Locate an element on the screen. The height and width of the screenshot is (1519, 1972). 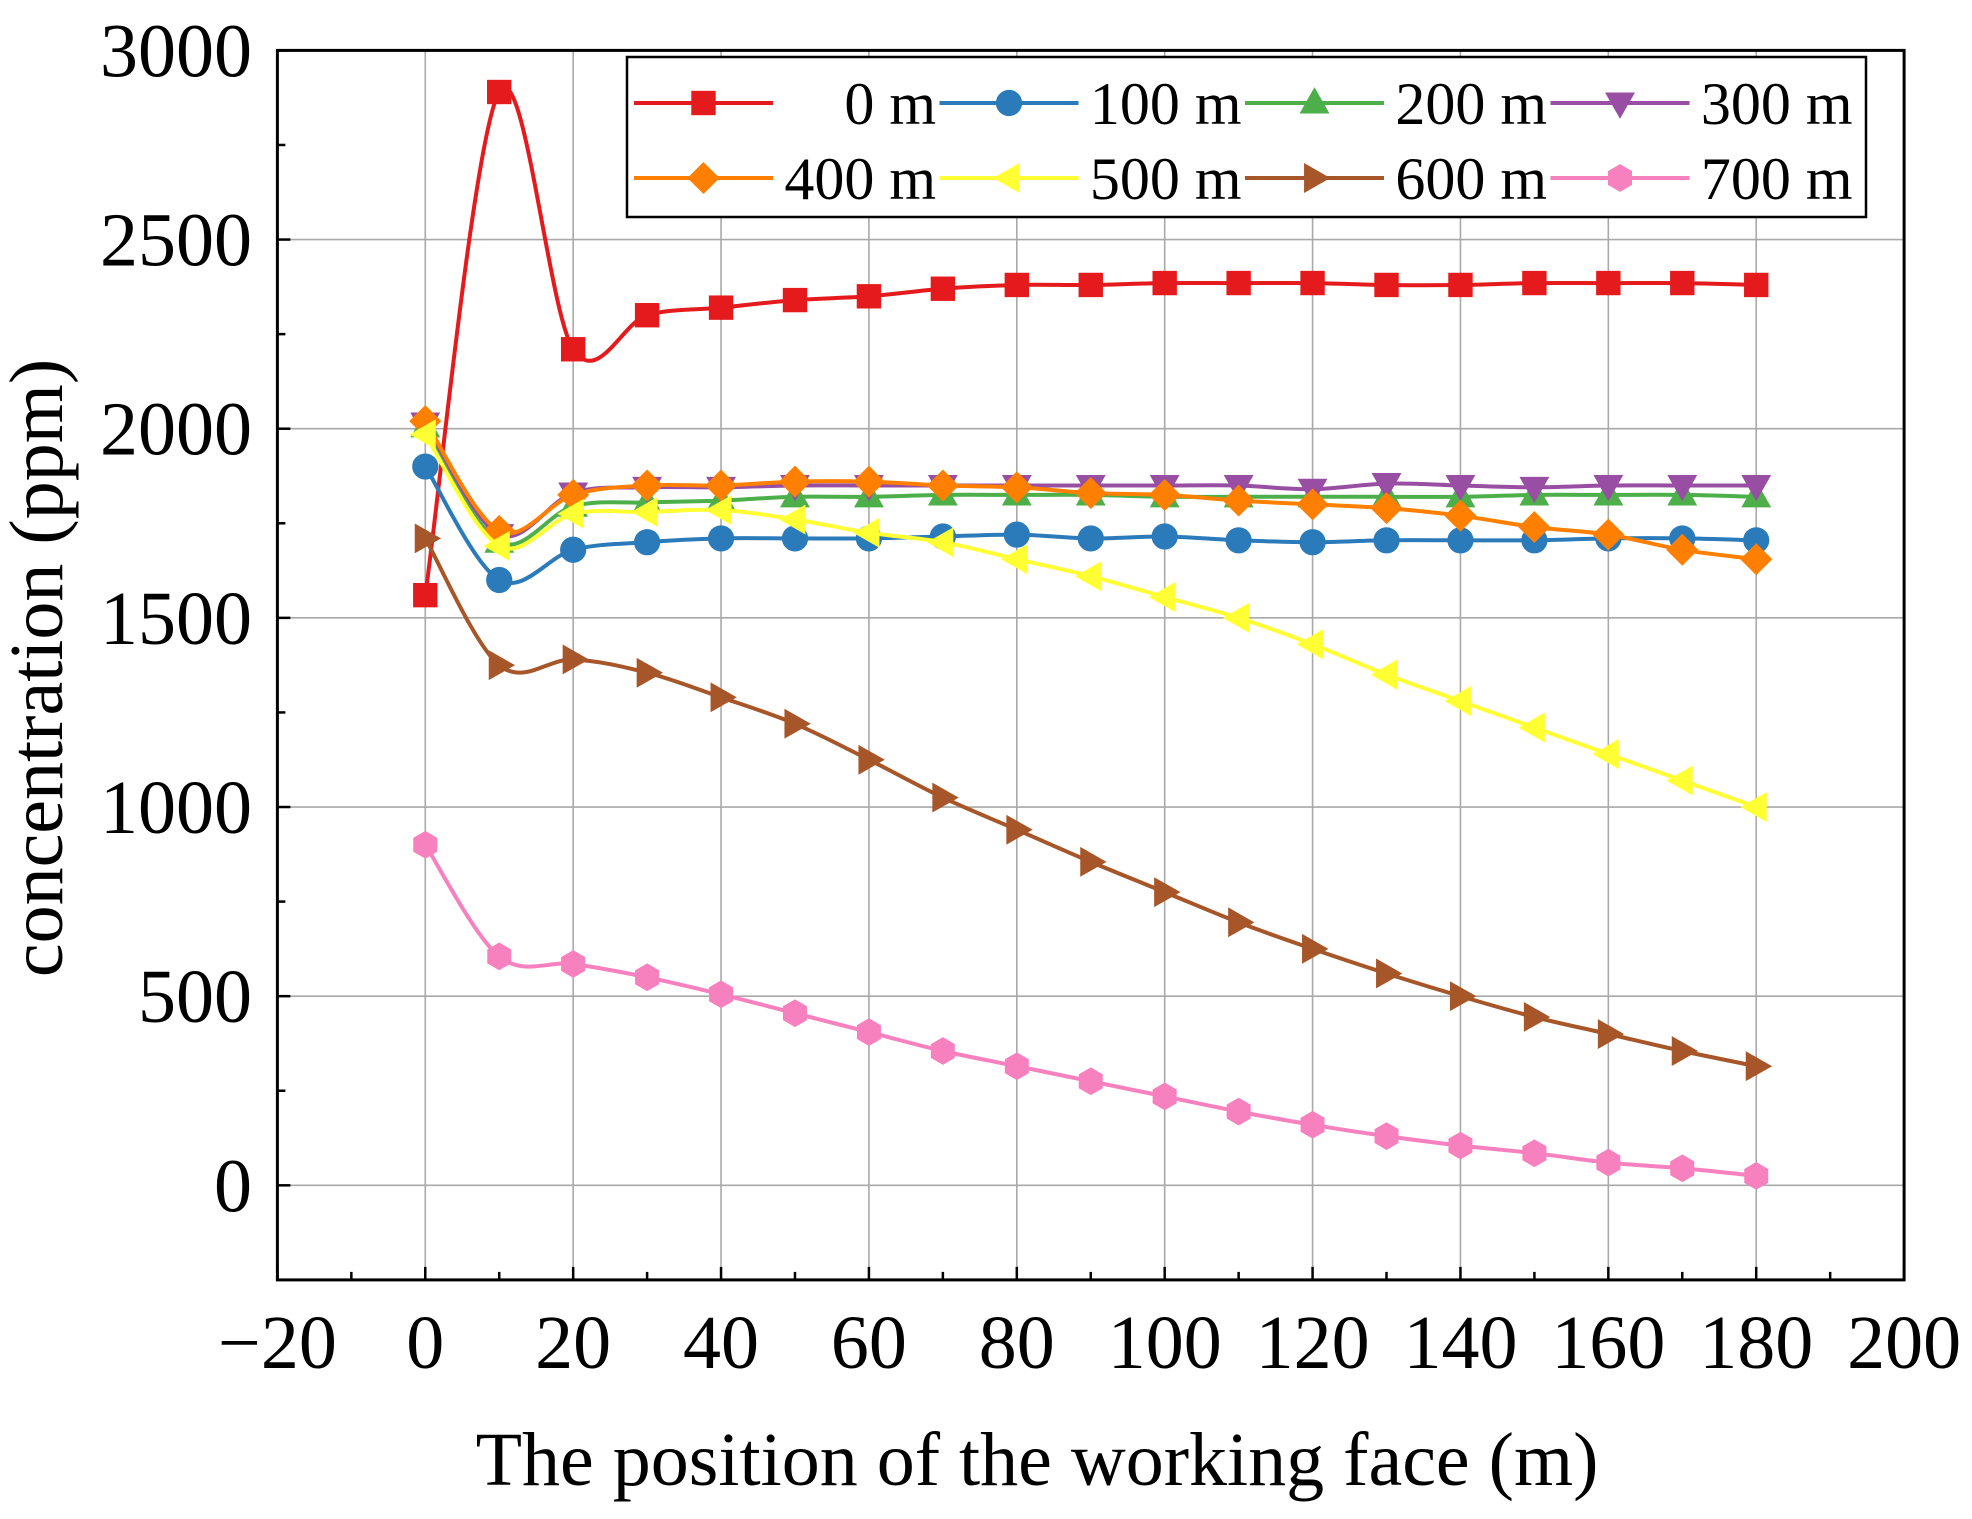
x-tick-label: 20 is located at coordinates (573, 1343).